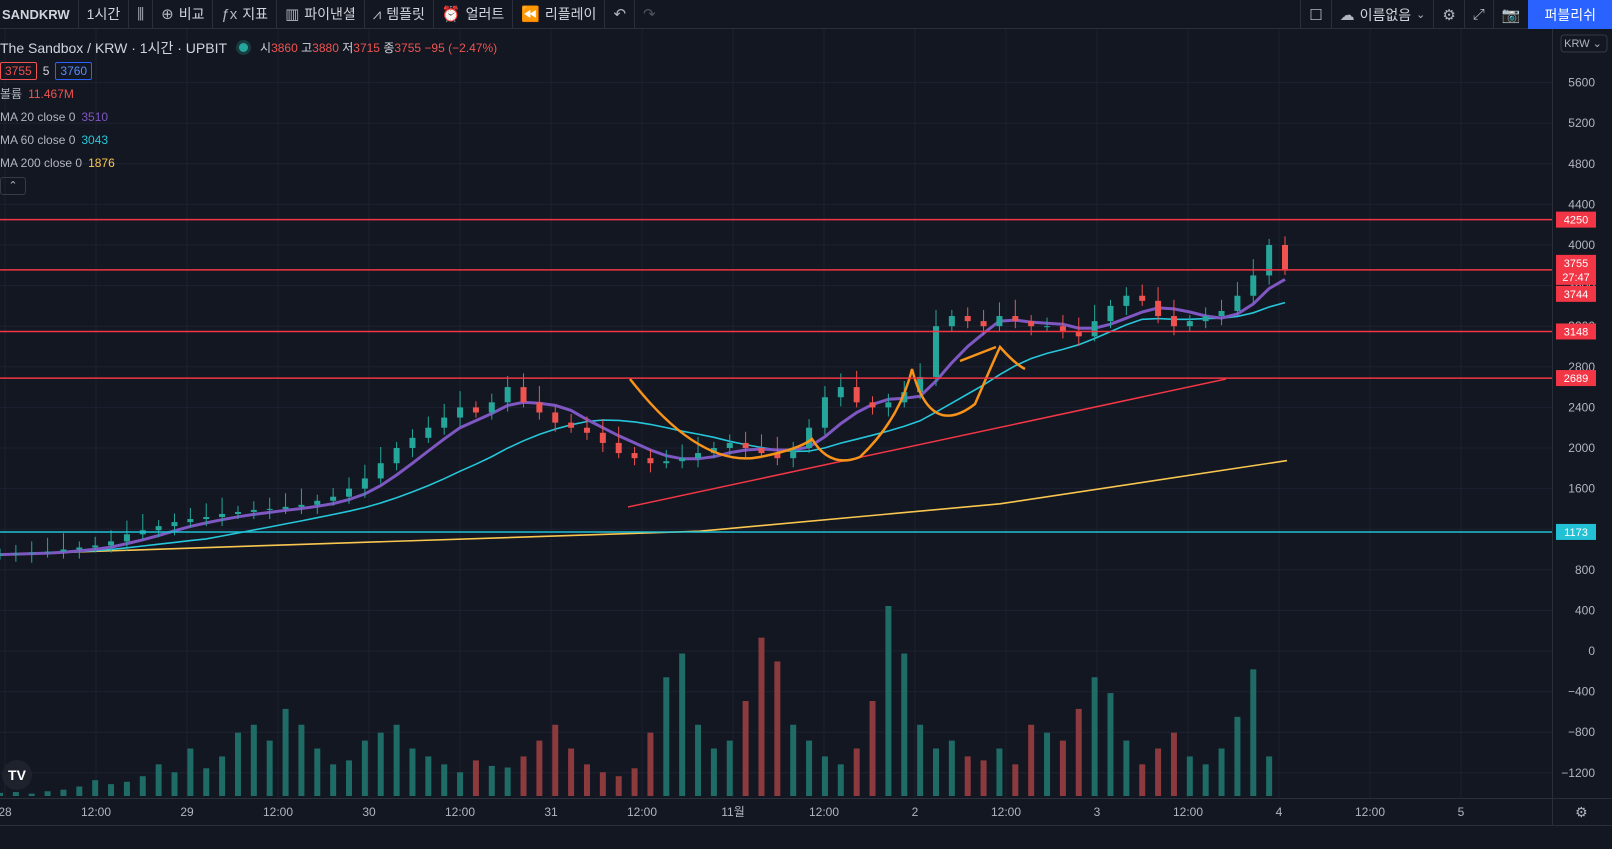  What do you see at coordinates (733, 812) in the screenshot?
I see `time-tick-label: 11월` at bounding box center [733, 812].